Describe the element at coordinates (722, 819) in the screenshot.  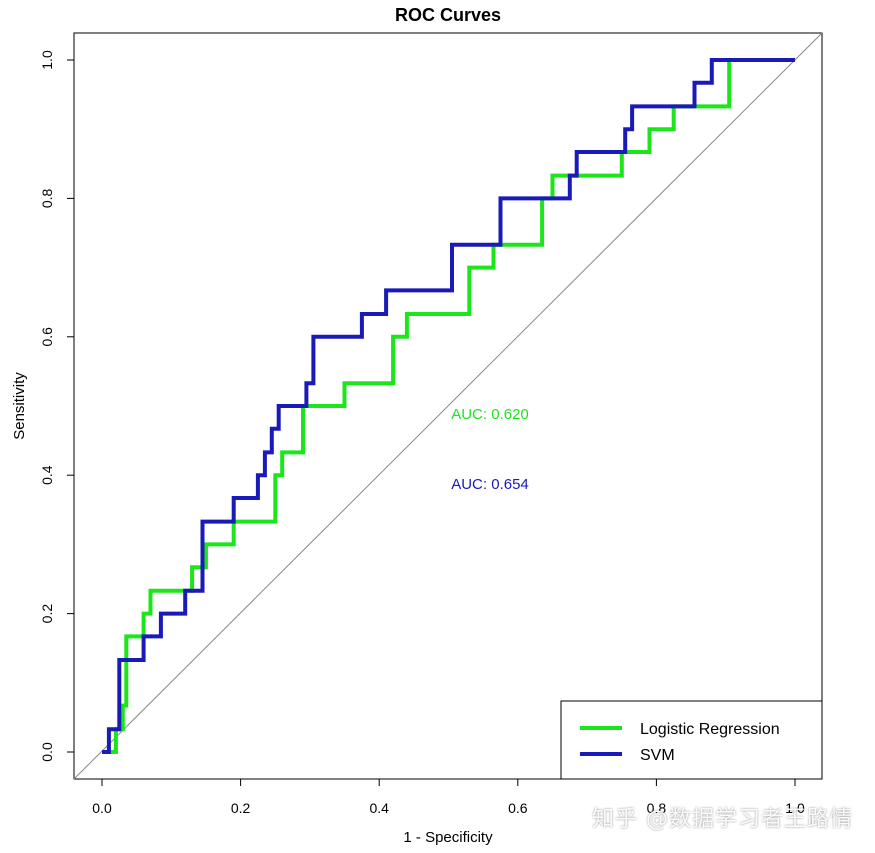
I see `watermark: 知乎 @数据学习者王路情` at that location.